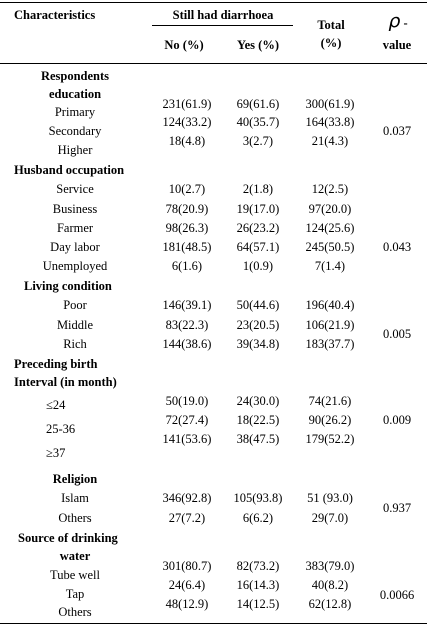 This screenshot has width=427, height=629. What do you see at coordinates (213, 63) in the screenshot?
I see `header-bottom-rule` at bounding box center [213, 63].